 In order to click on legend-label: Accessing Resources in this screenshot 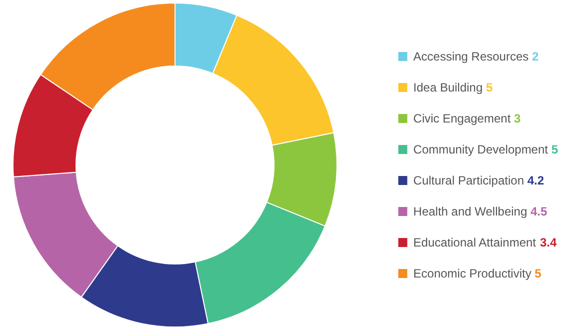, I will do `click(471, 57)`.